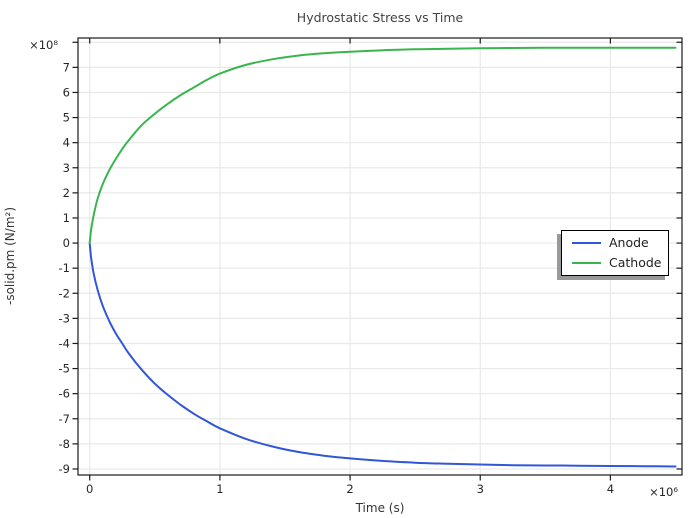  What do you see at coordinates (10, 256) in the screenshot?
I see `y-axis-label: -solid.pm (N/m²)` at bounding box center [10, 256].